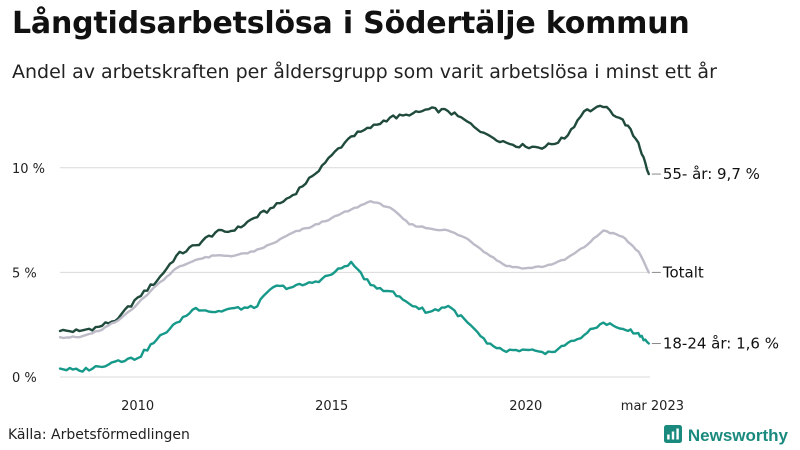 The height and width of the screenshot is (450, 800). What do you see at coordinates (137, 406) in the screenshot?
I see `x-tick-label: 2010` at bounding box center [137, 406].